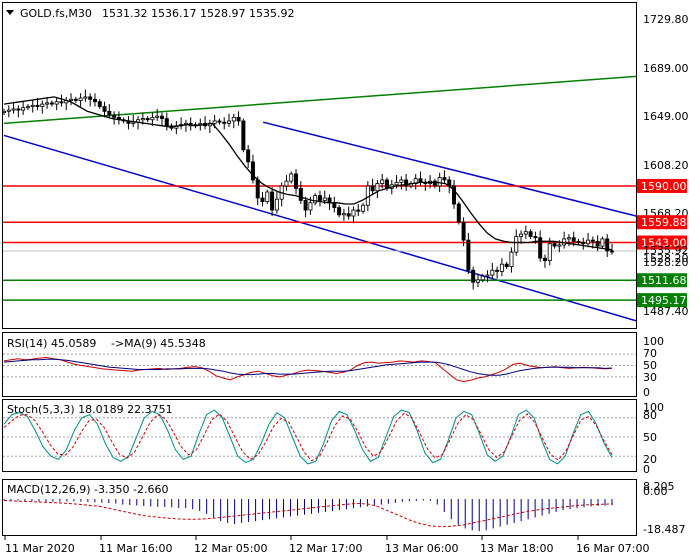 The height and width of the screenshot is (560, 700). What do you see at coordinates (308, 514) in the screenshot?
I see `macd-signal-line` at bounding box center [308, 514].